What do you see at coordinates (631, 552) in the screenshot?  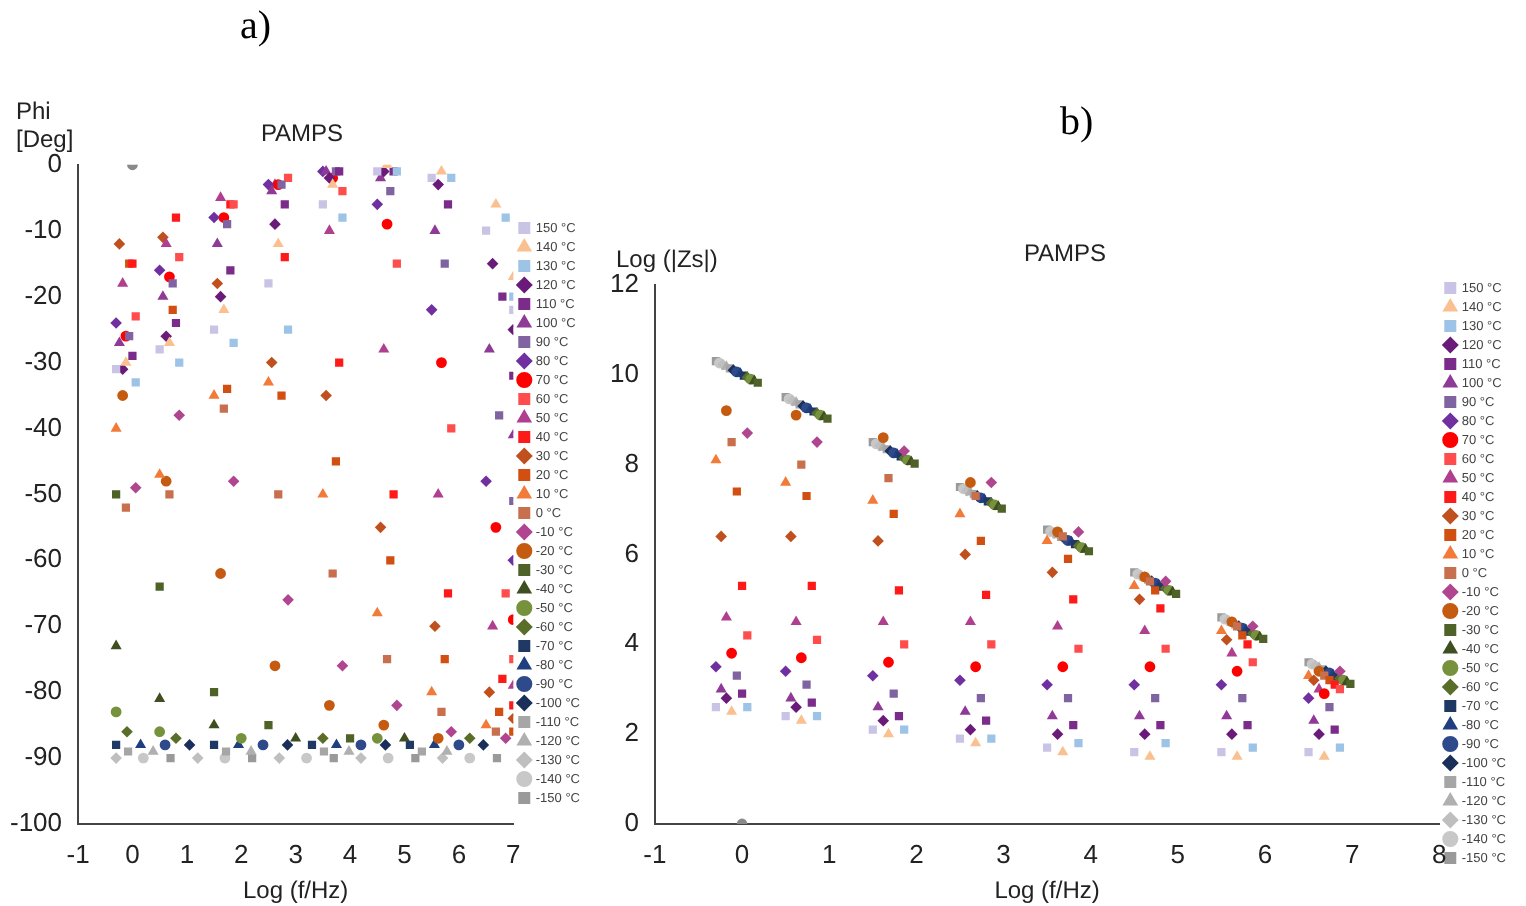 I see `y-tick-label: 6` at bounding box center [631, 552].